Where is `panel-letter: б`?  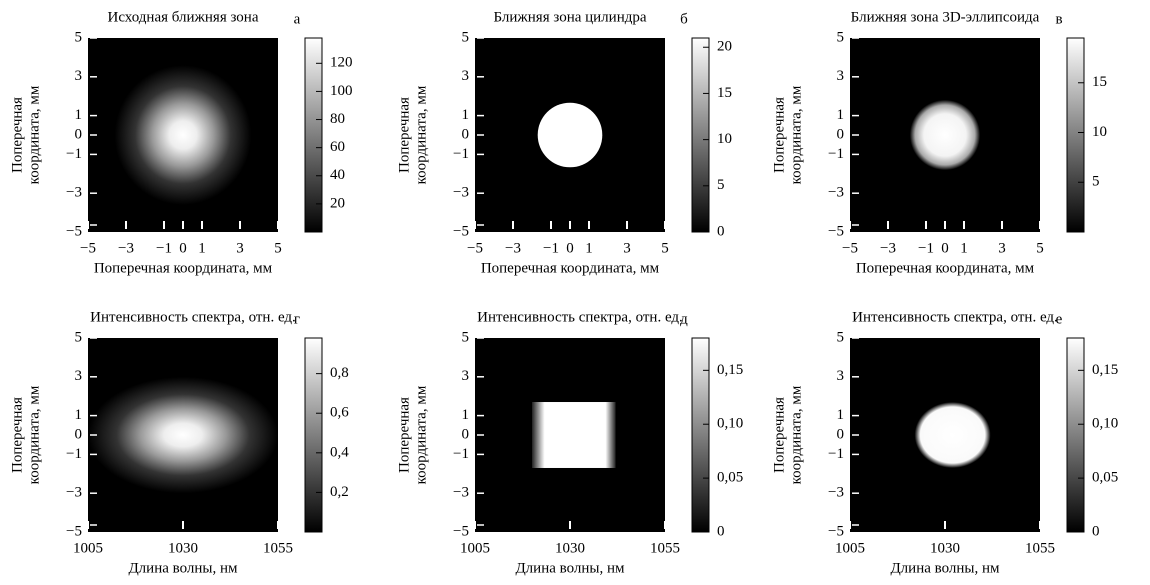
panel-letter: б is located at coordinates (684, 19).